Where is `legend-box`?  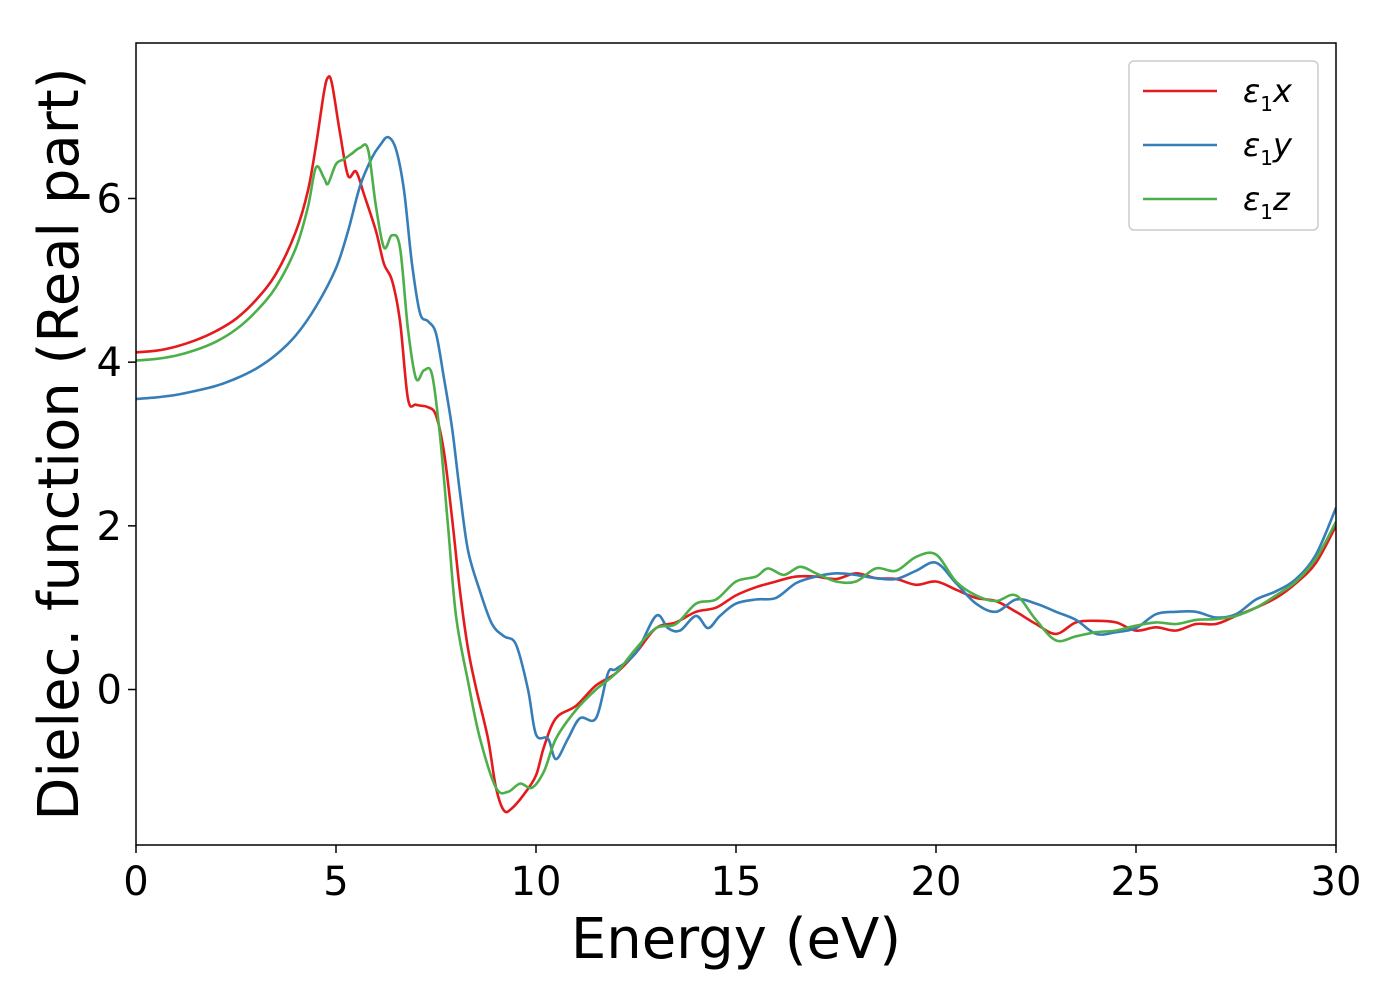
legend-box is located at coordinates (1223, 145).